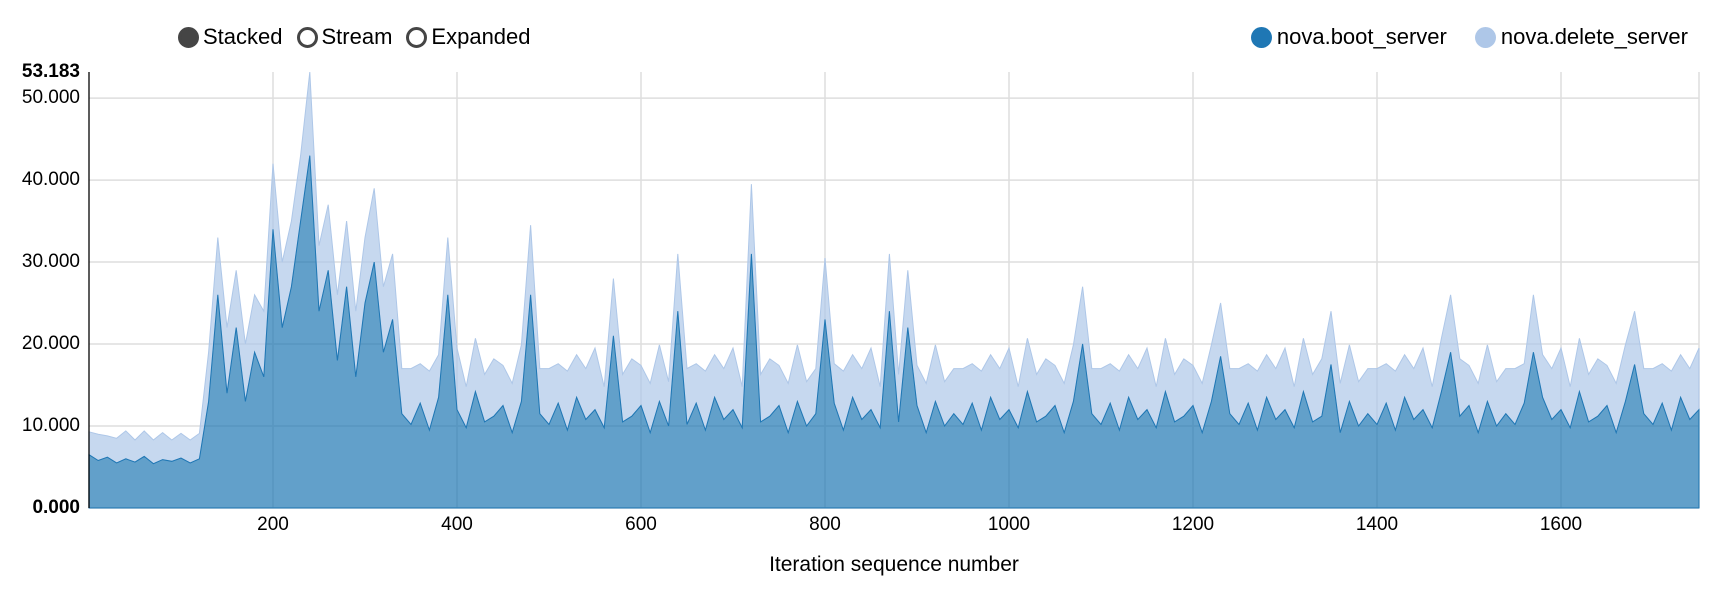 Image resolution: width=1718 pixels, height=602 pixels. I want to click on y-tick-label: 20.000, so click(50, 344).